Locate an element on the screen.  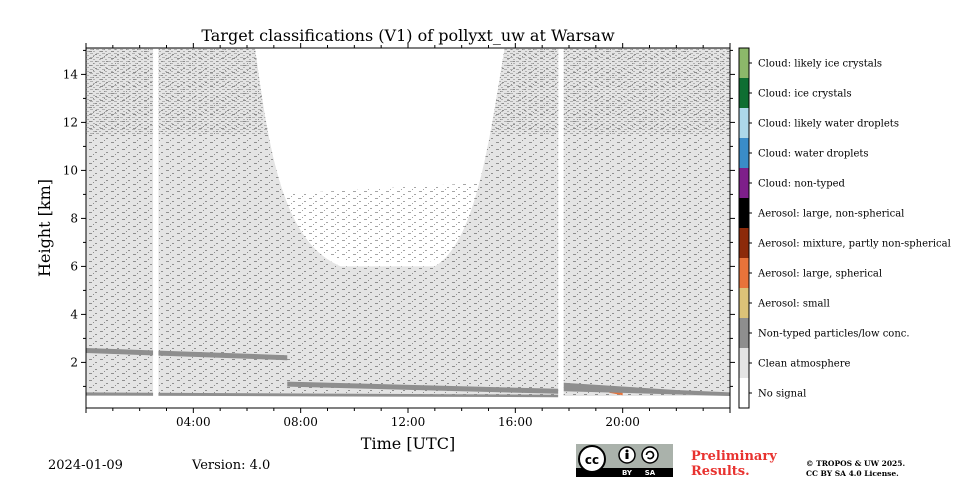
preliminary-notice: Preliminary Results. is located at coordinates (734, 464).